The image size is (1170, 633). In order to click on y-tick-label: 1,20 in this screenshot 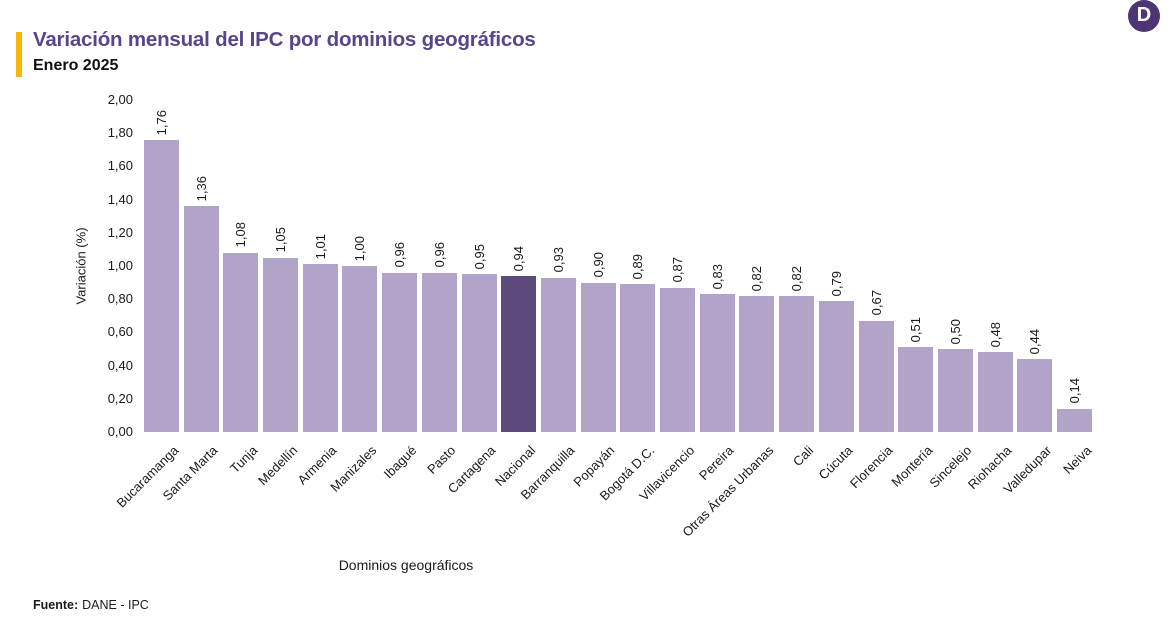, I will do `click(120, 232)`.